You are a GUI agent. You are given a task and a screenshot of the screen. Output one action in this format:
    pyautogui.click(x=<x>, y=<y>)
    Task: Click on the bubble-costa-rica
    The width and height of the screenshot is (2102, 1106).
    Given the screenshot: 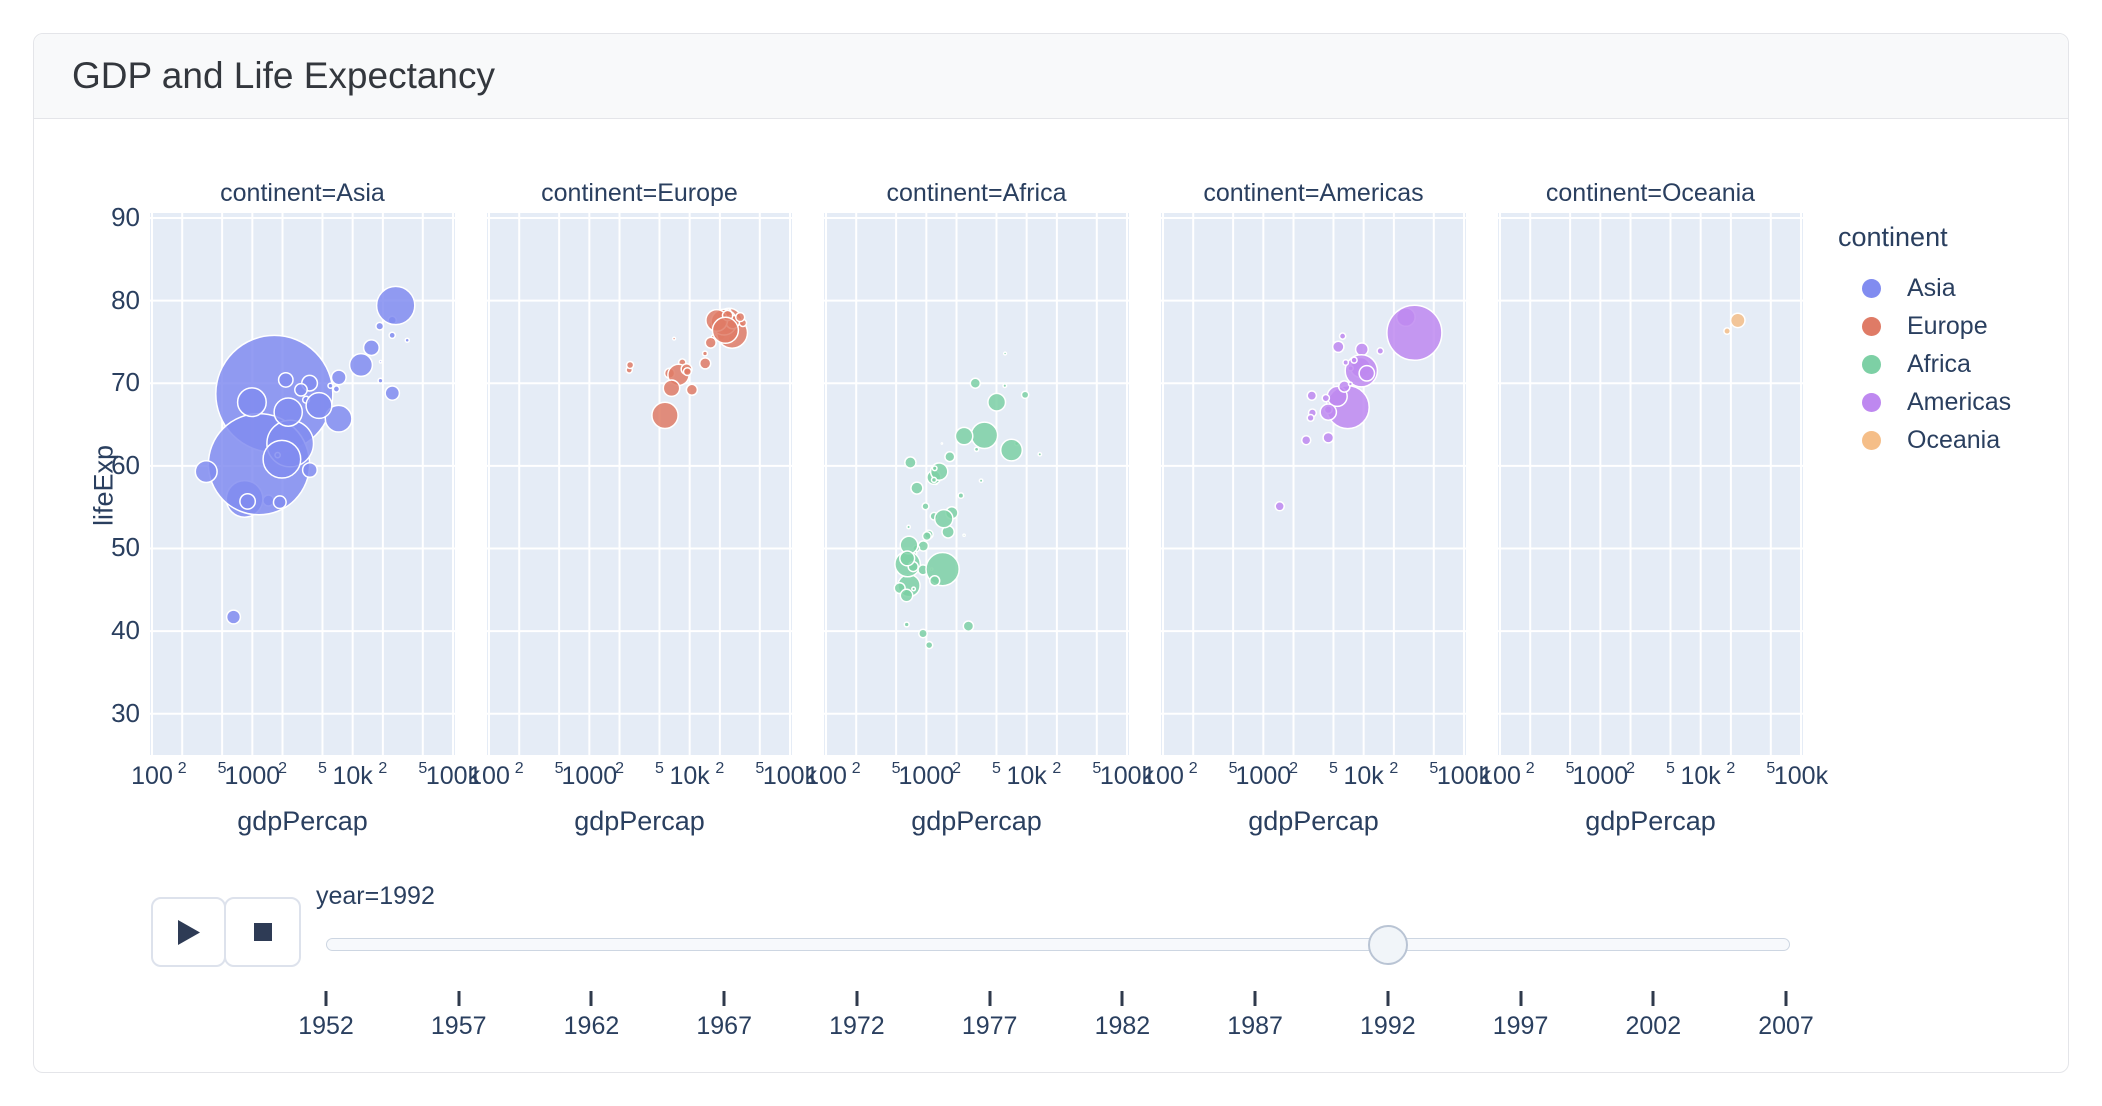 What is the action you would take?
    pyautogui.click(x=1342, y=336)
    